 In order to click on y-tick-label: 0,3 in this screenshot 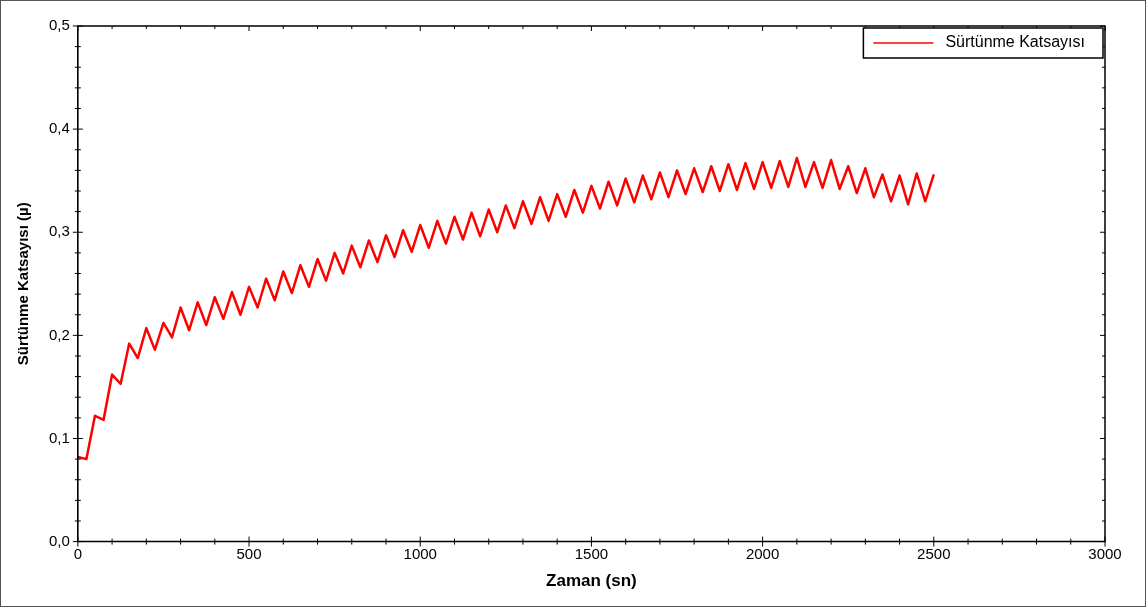, I will do `click(59, 231)`.